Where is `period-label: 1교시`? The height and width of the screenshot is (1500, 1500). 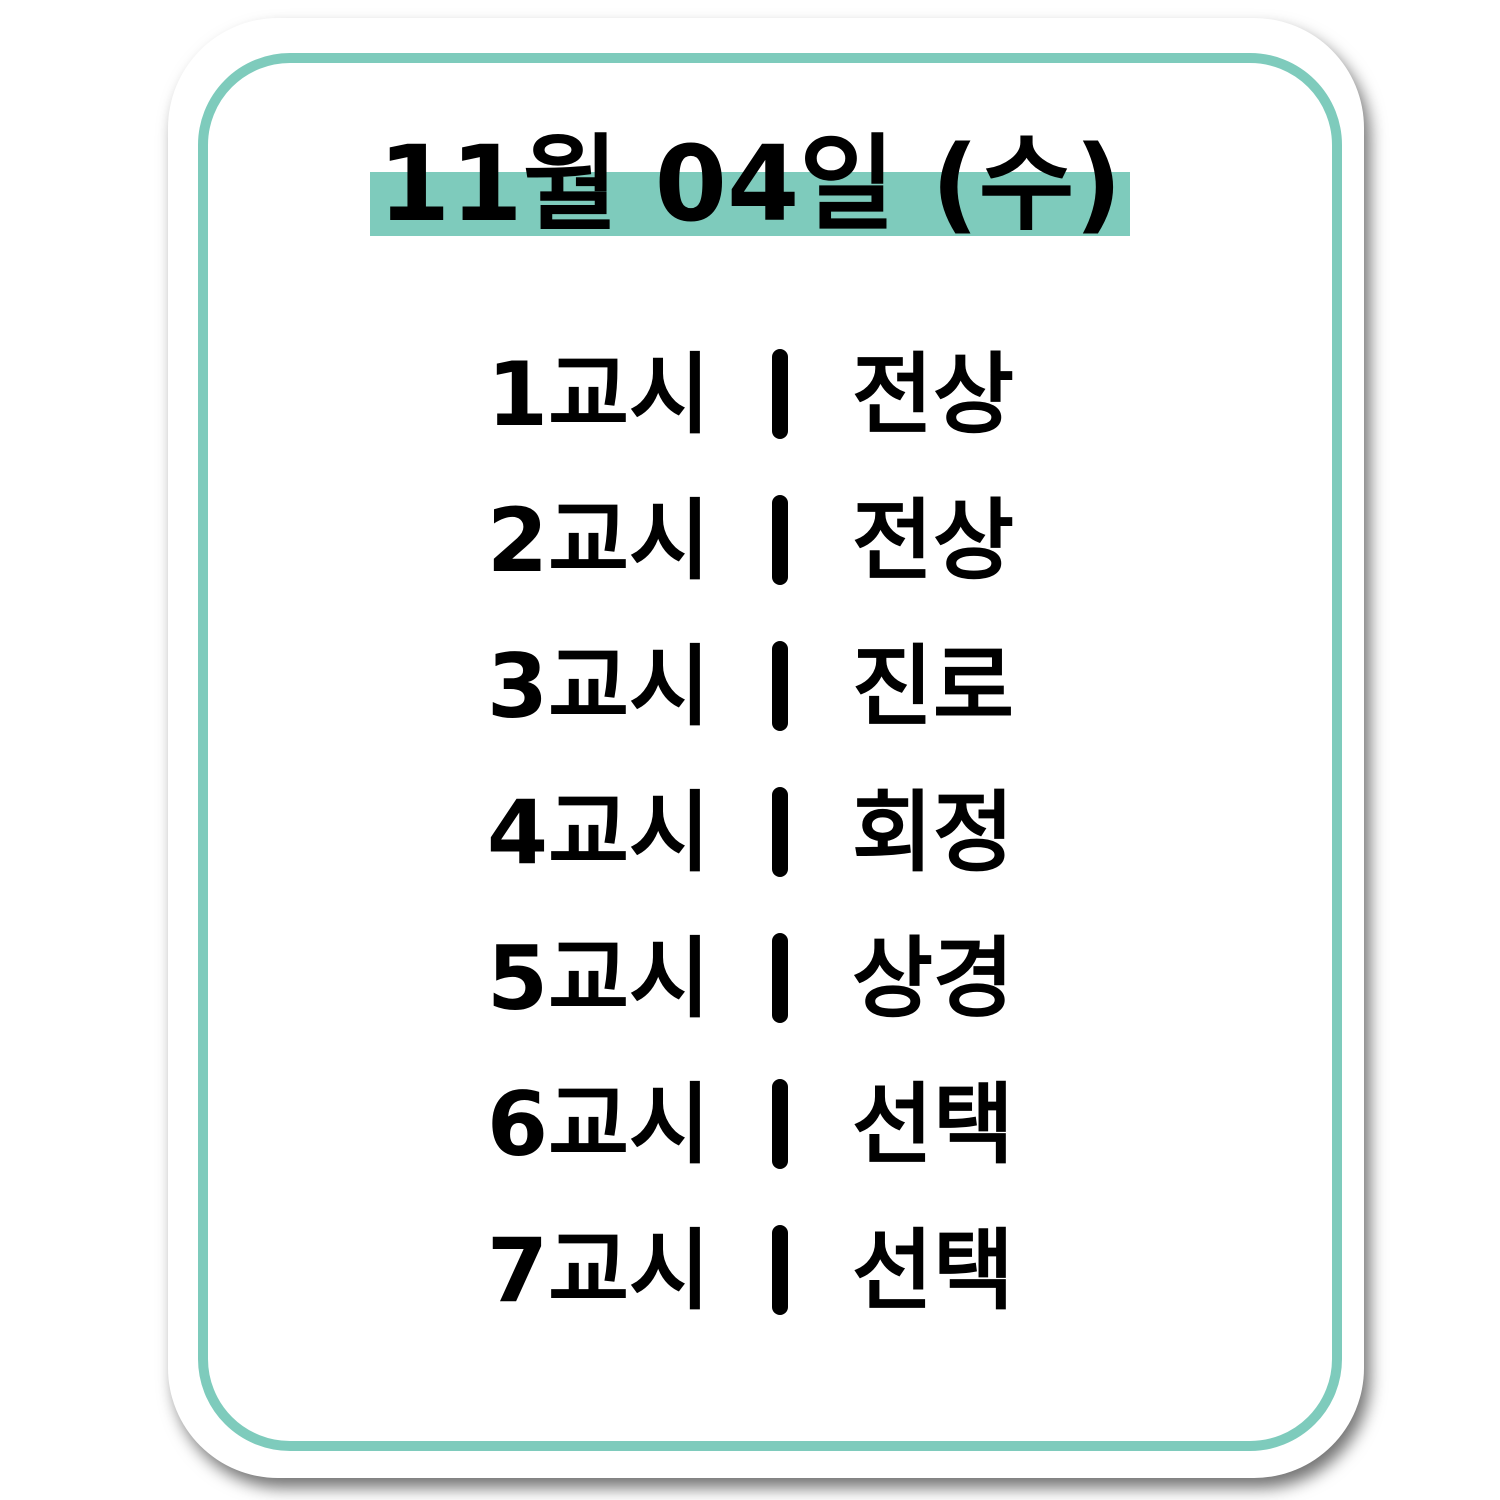
period-label: 1교시 is located at coordinates (598, 394).